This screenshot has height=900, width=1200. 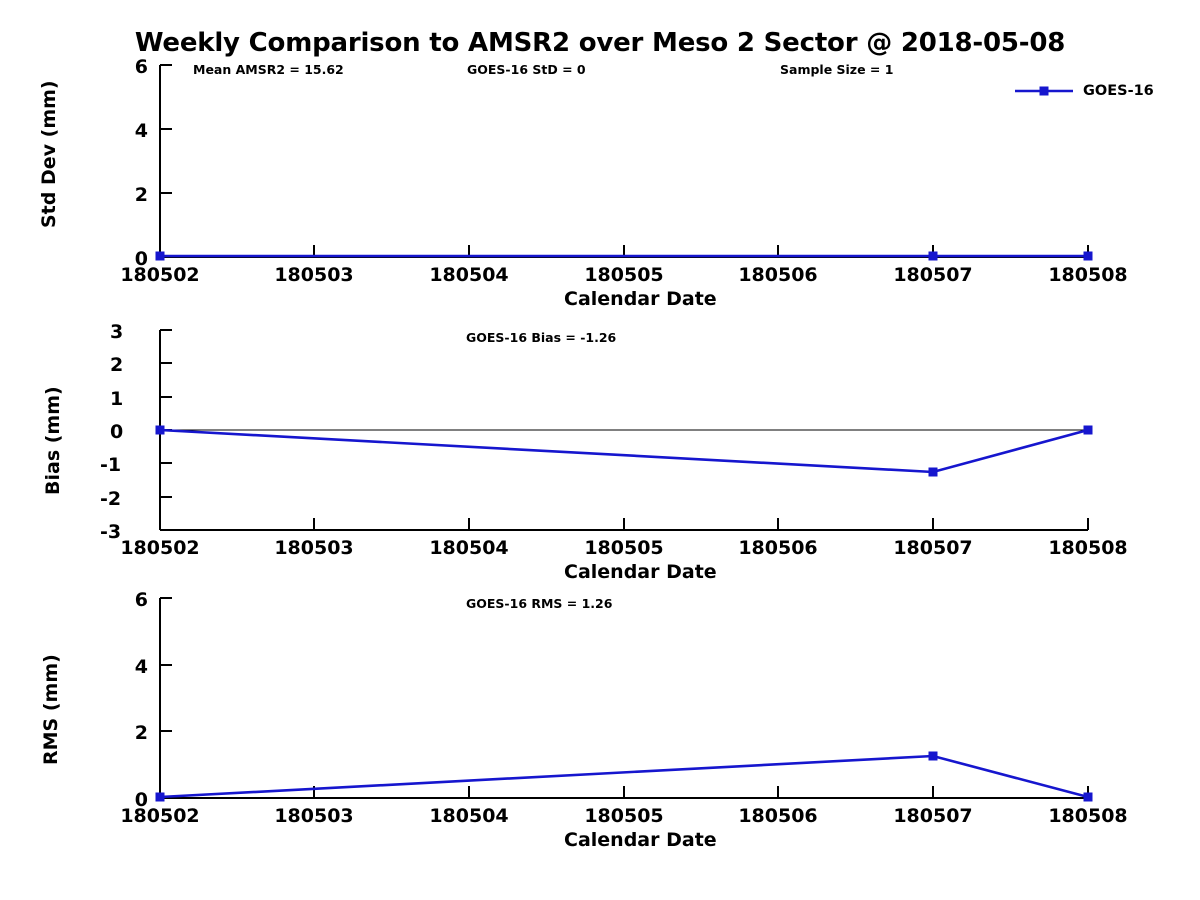 I want to click on annotation-mean-amsr2: Mean AMSR2 = 15.62, so click(x=268, y=69).